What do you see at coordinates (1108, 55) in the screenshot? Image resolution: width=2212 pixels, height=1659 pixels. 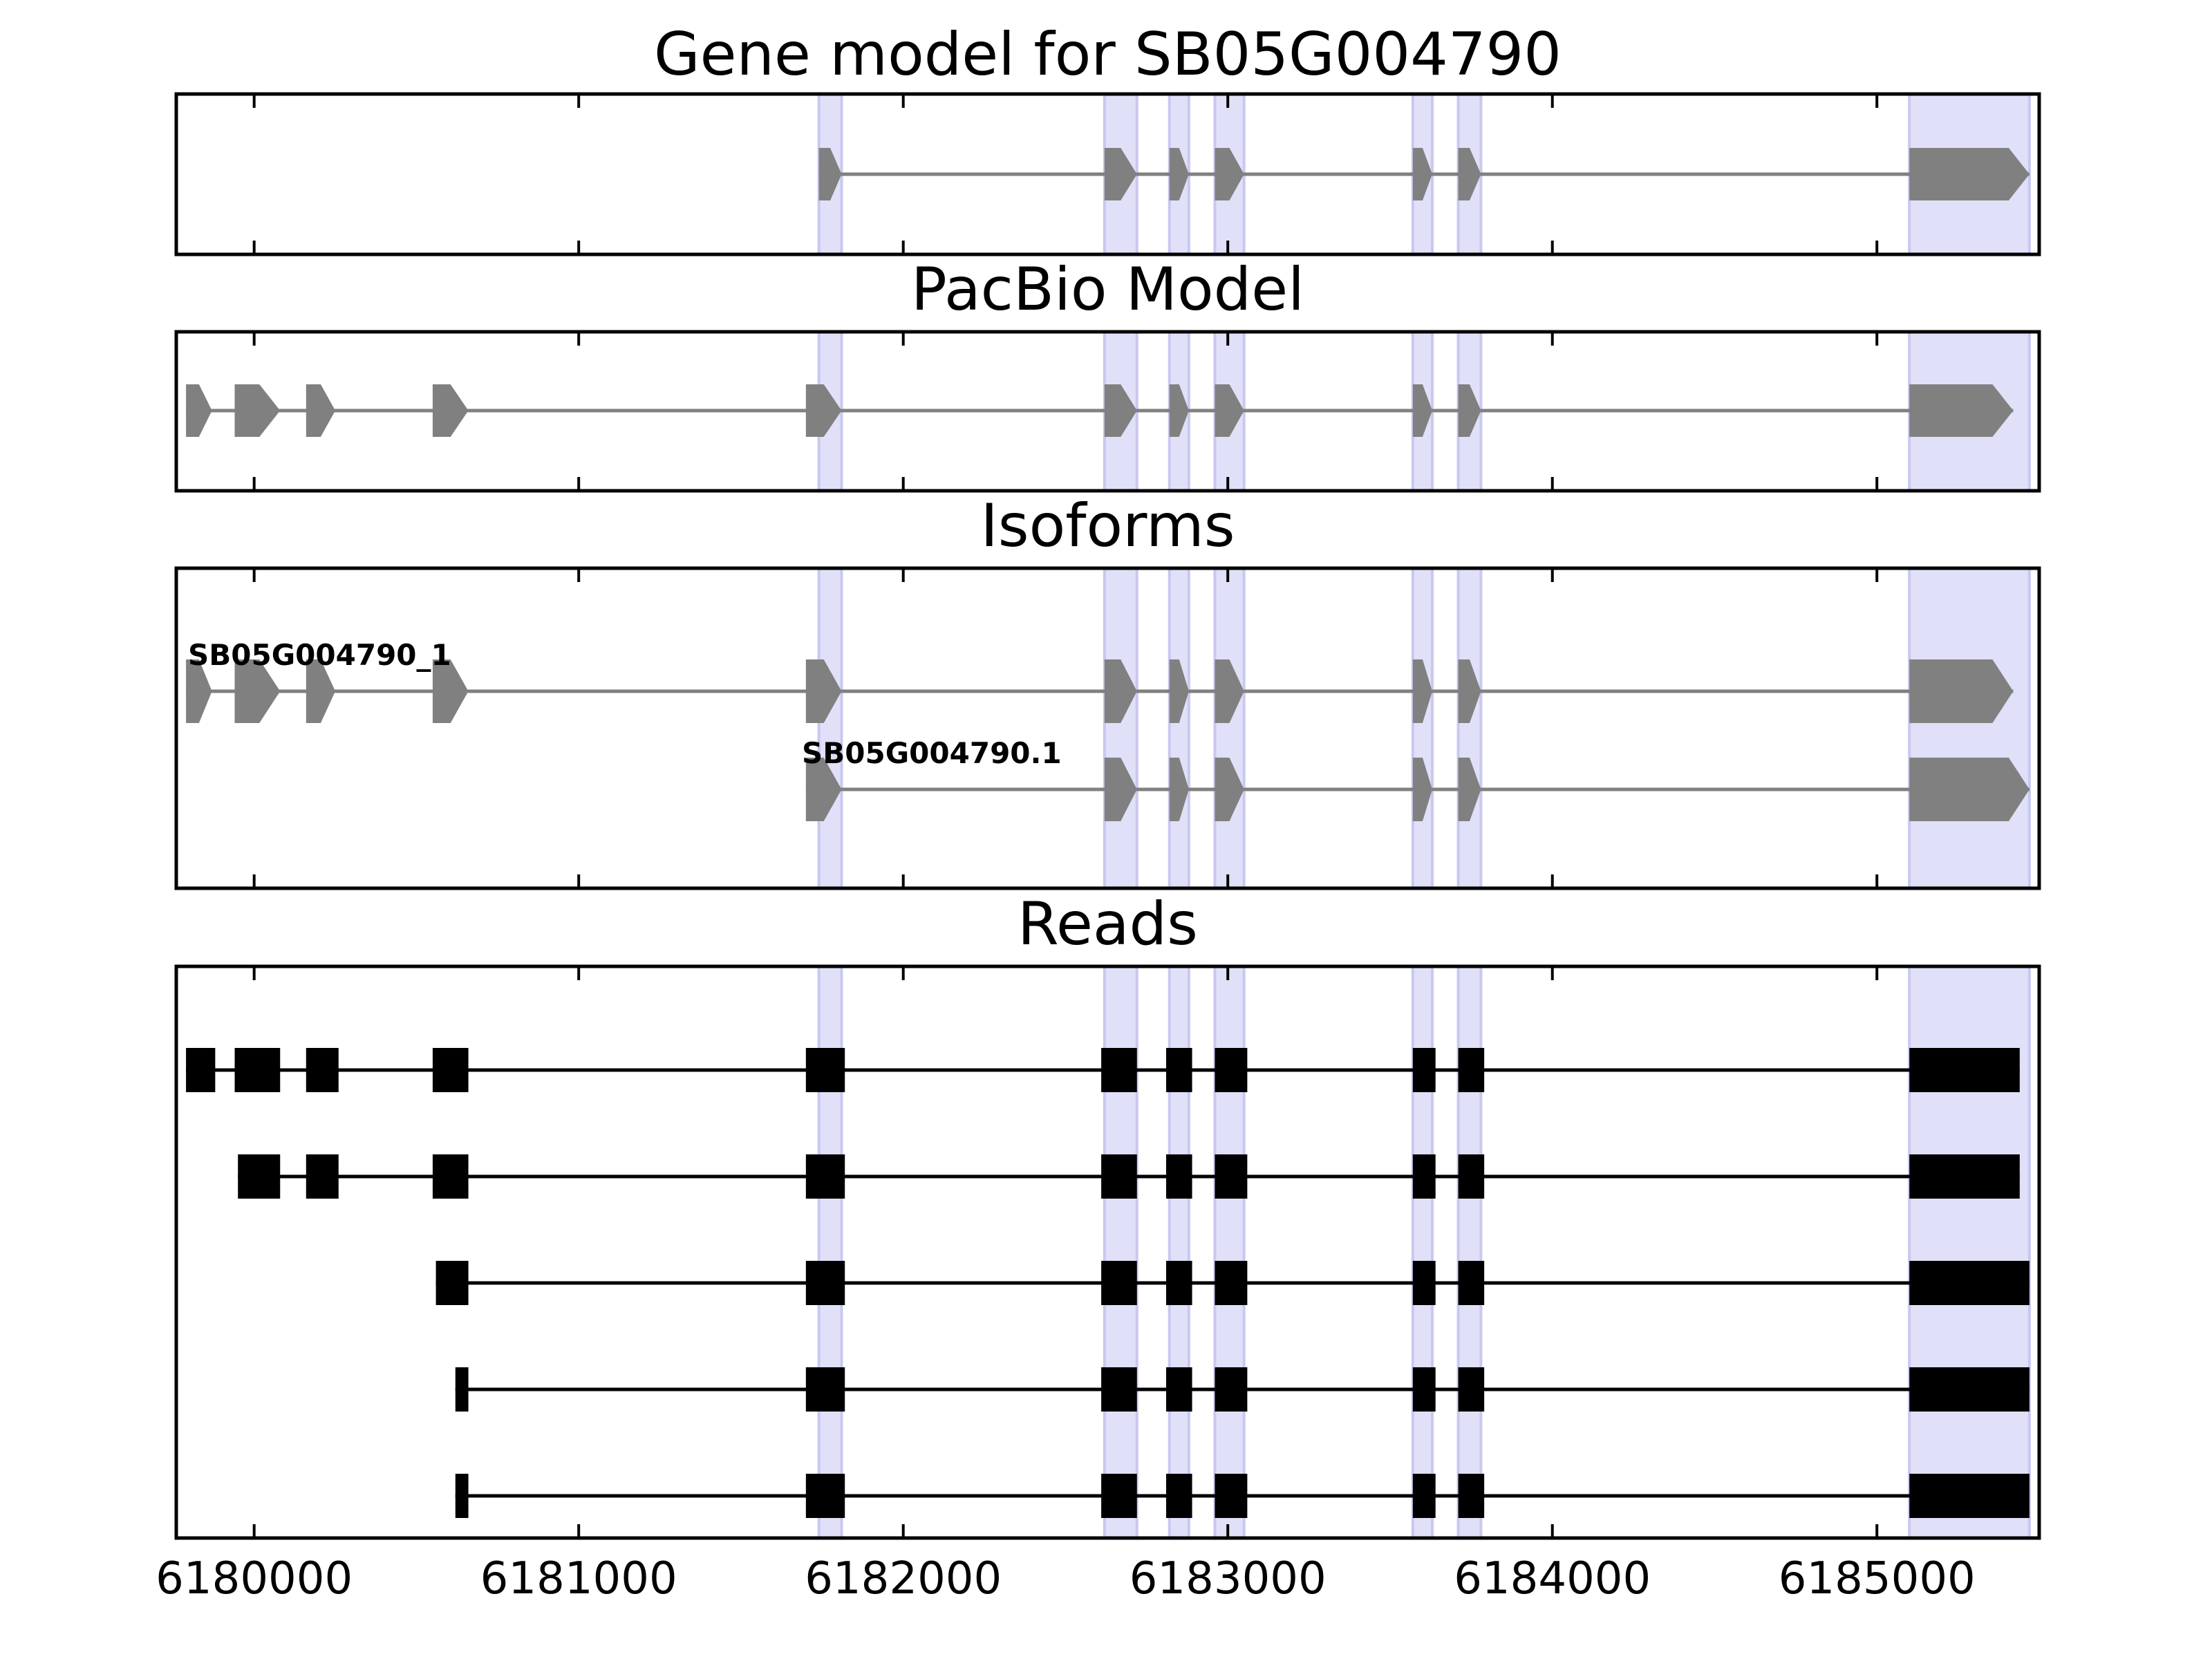 I see `panel-title: Gene model for SB05G004790` at bounding box center [1108, 55].